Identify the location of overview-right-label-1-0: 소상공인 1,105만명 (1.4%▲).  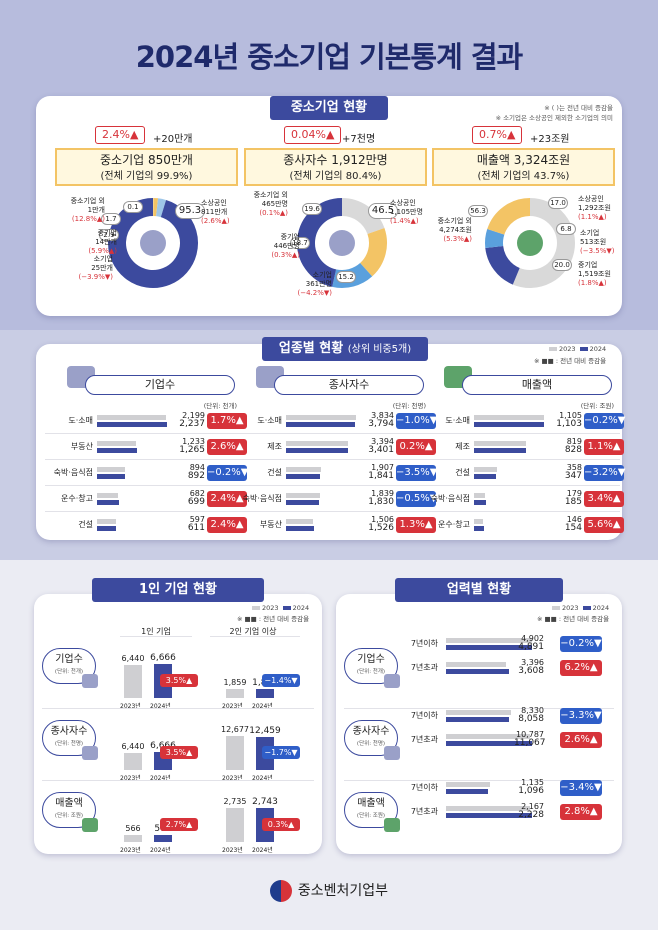
(406, 212).